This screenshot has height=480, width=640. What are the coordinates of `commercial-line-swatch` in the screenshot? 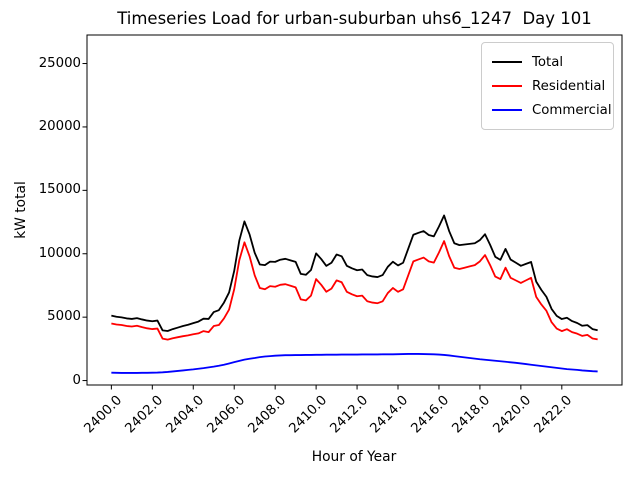 It's located at (507, 110).